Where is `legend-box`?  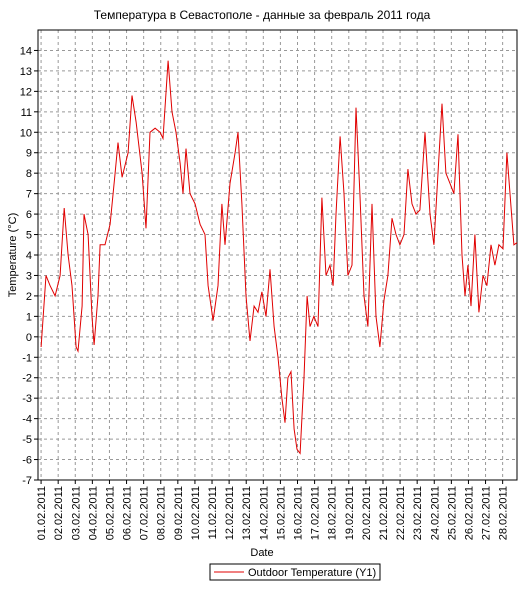
legend-box is located at coordinates (295, 572).